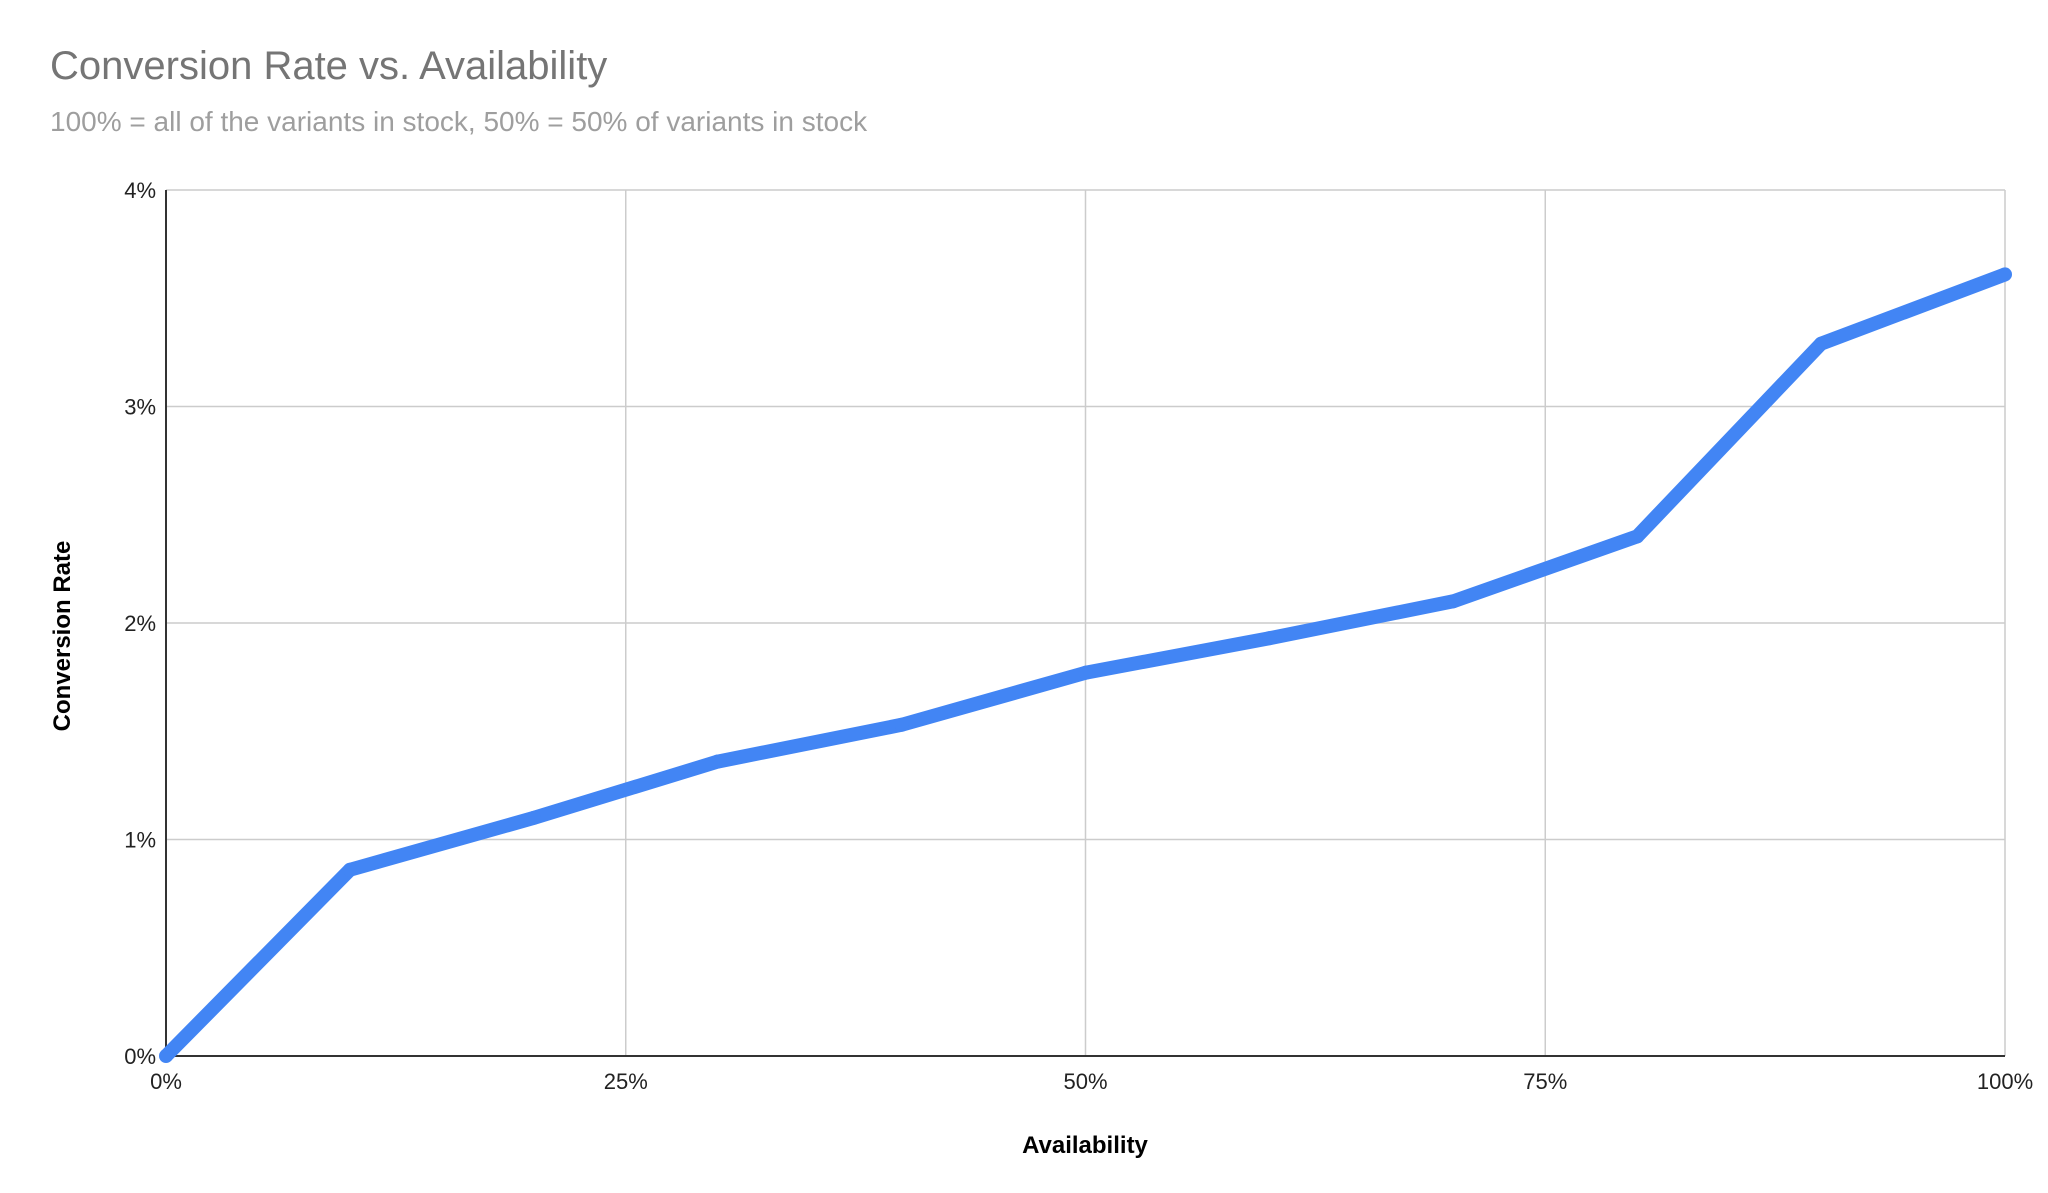 This screenshot has height=1193, width=2048. Describe the element at coordinates (1545, 1081) in the screenshot. I see `x-tick-label: 75%` at that location.